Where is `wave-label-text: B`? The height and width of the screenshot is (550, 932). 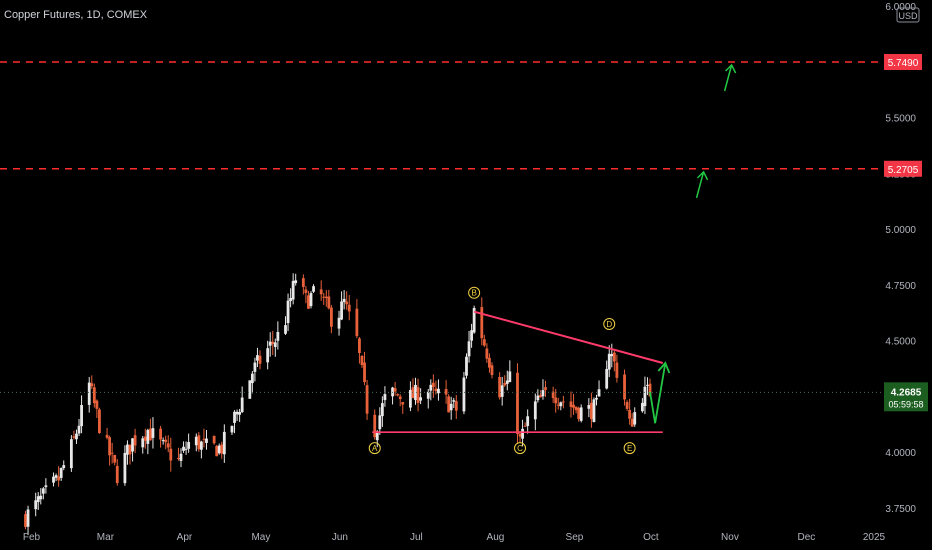 wave-label-text: B is located at coordinates (473, 293).